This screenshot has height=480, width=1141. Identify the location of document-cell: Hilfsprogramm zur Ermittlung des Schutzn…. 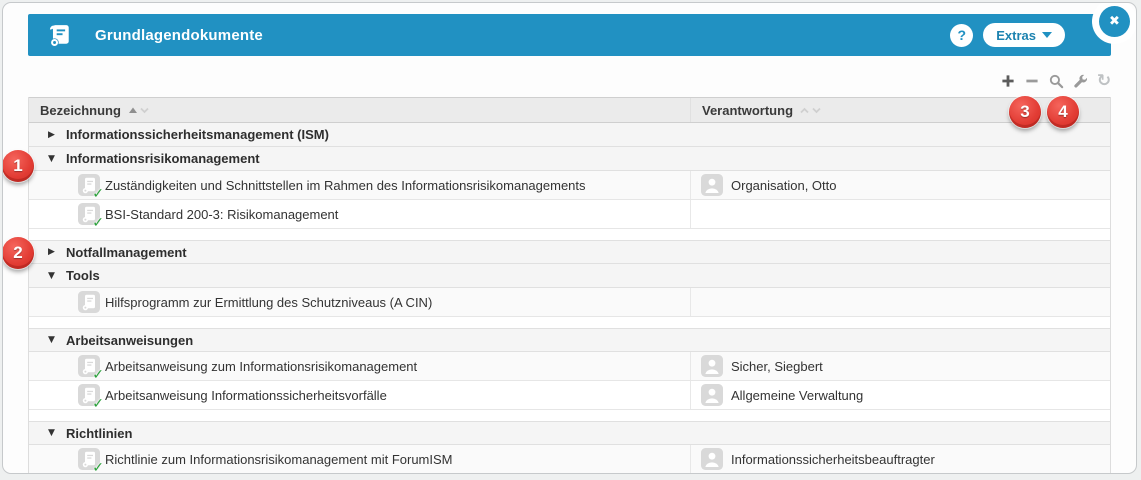
(360, 302).